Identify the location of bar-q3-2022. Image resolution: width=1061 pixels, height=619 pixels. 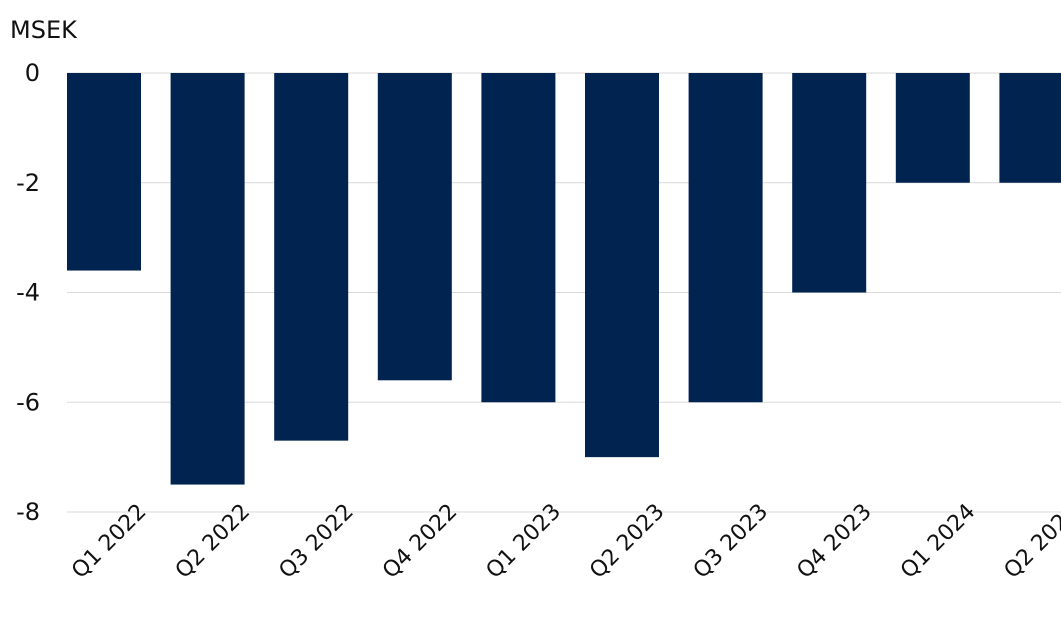
(311, 257).